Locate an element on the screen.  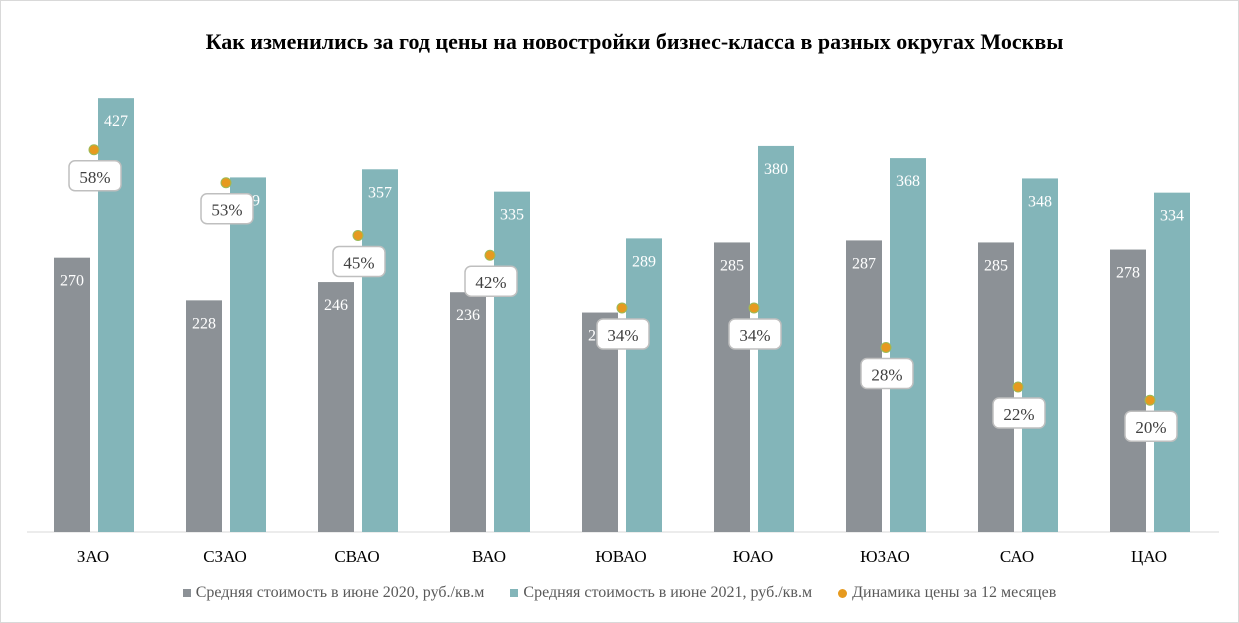
x-tick-label: ЗАО is located at coordinates (93, 556).